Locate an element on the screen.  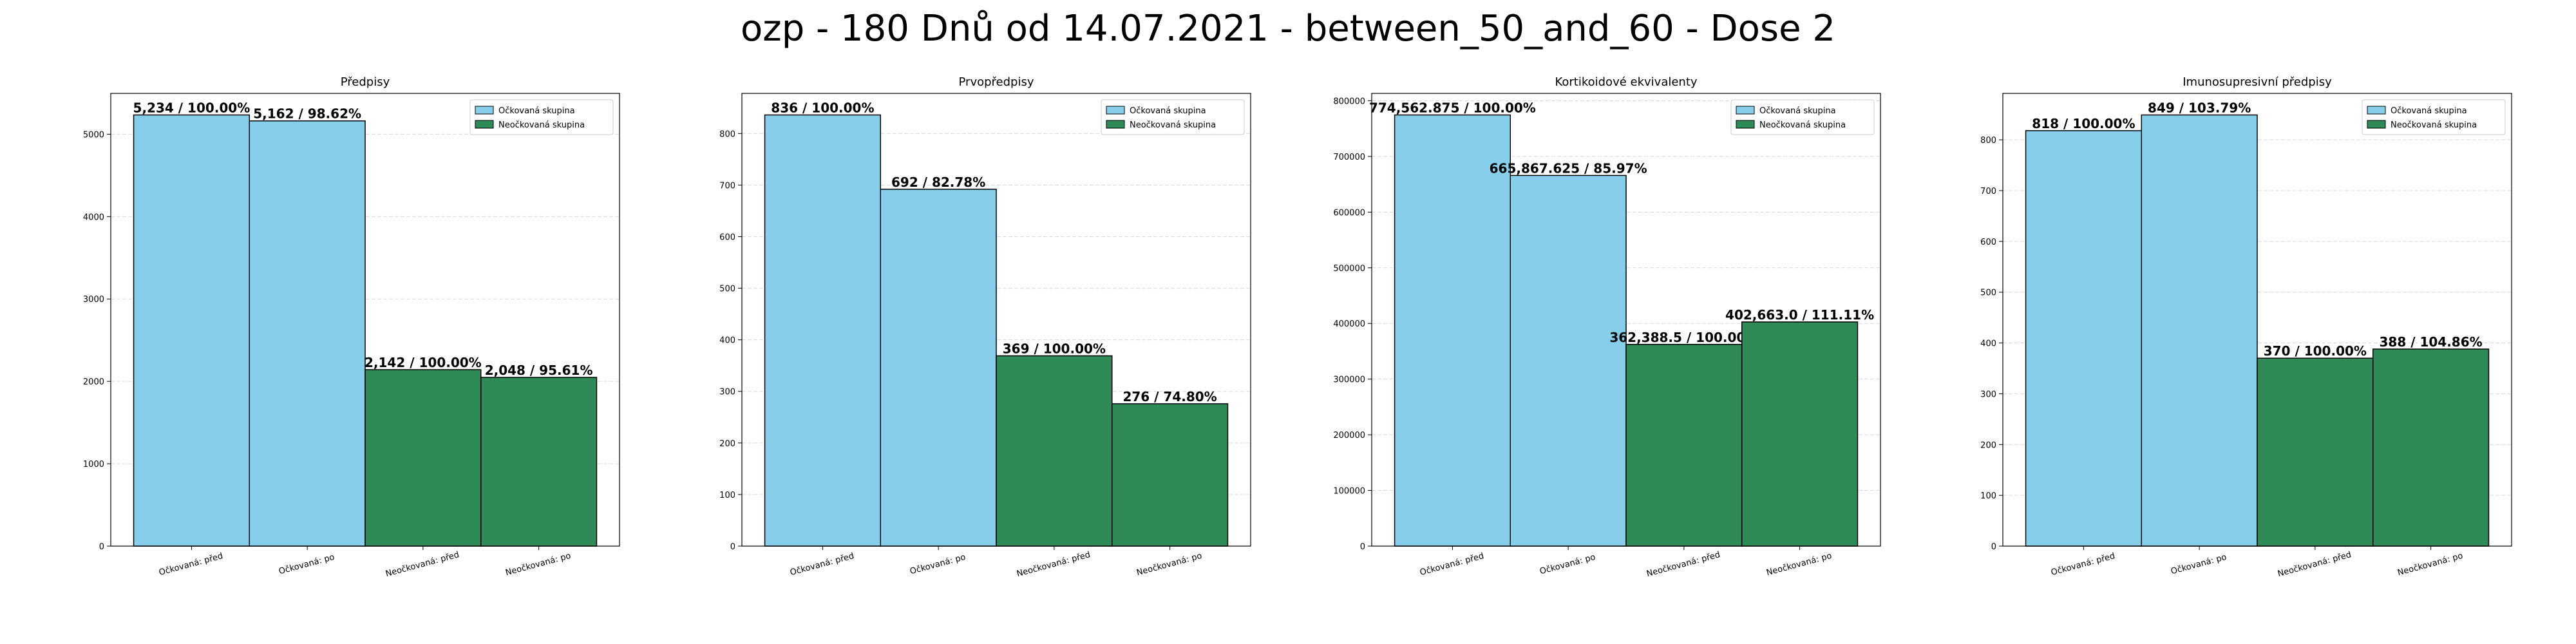
y-tick-label: 200000 is located at coordinates (1349, 435).